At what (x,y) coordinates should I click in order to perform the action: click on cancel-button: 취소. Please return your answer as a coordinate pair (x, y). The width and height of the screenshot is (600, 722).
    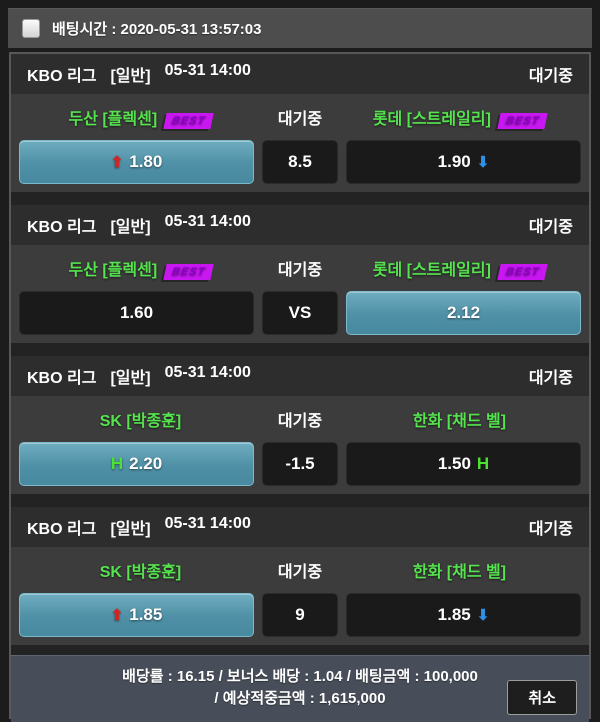
    Looking at the image, I should click on (542, 697).